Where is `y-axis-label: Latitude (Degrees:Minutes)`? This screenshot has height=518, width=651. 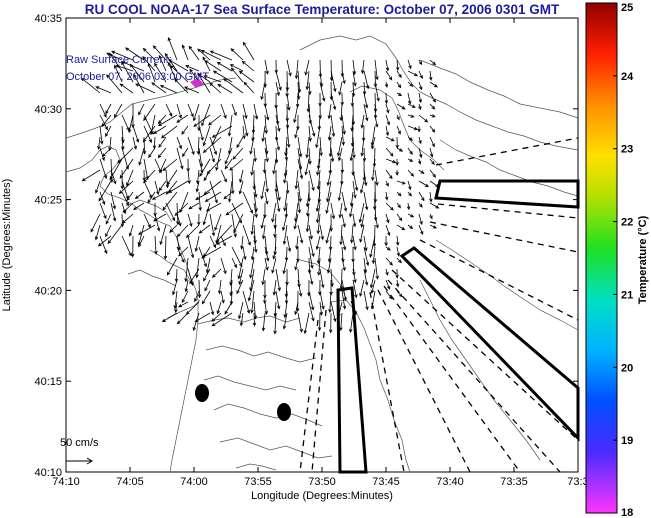
y-axis-label: Latitude (Degrees:Minutes) is located at coordinates (7, 245).